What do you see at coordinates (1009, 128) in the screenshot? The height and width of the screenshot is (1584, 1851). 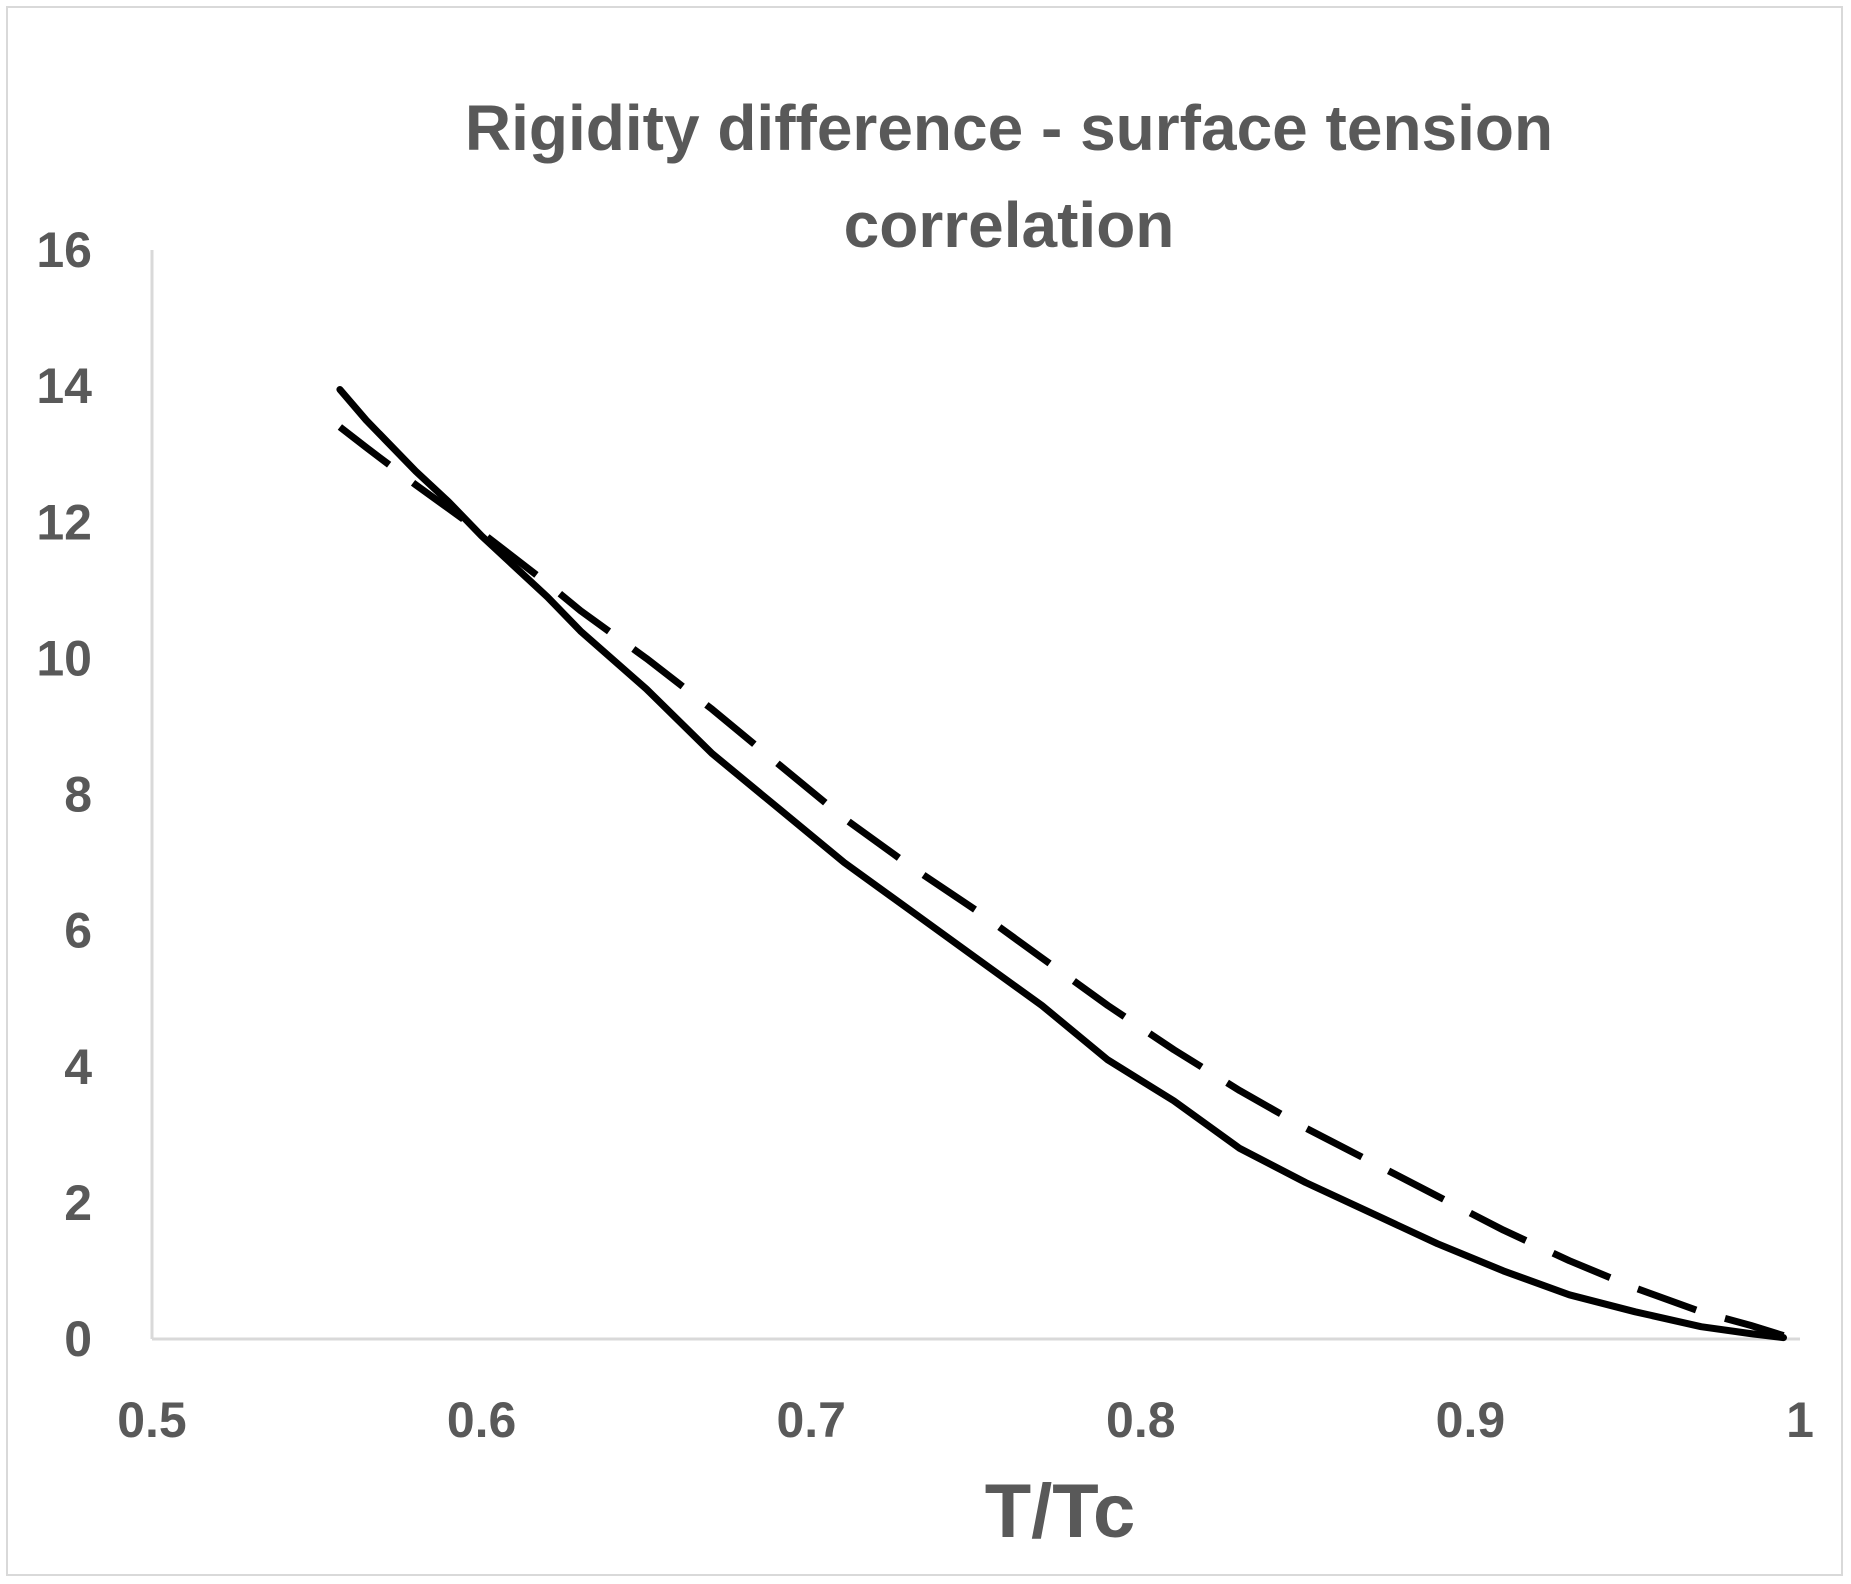 I see `chart-title-line-1: Rigidity difference - surface tension` at bounding box center [1009, 128].